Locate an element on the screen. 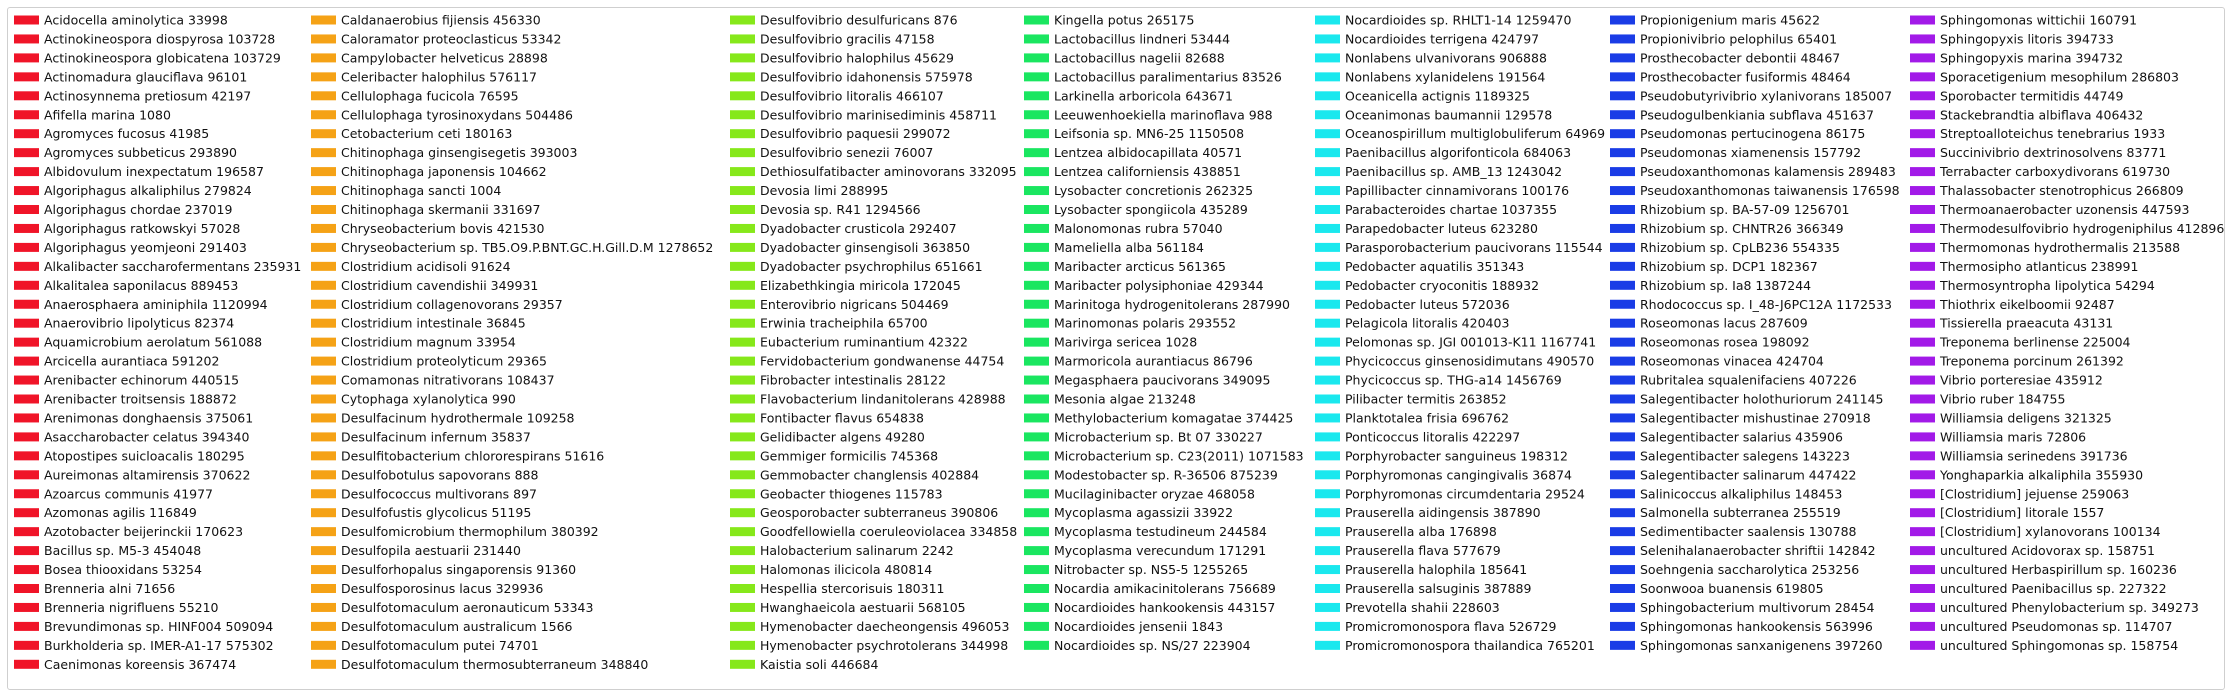  legend-label: Cellulophaga fucicola 76595 is located at coordinates (430, 95).